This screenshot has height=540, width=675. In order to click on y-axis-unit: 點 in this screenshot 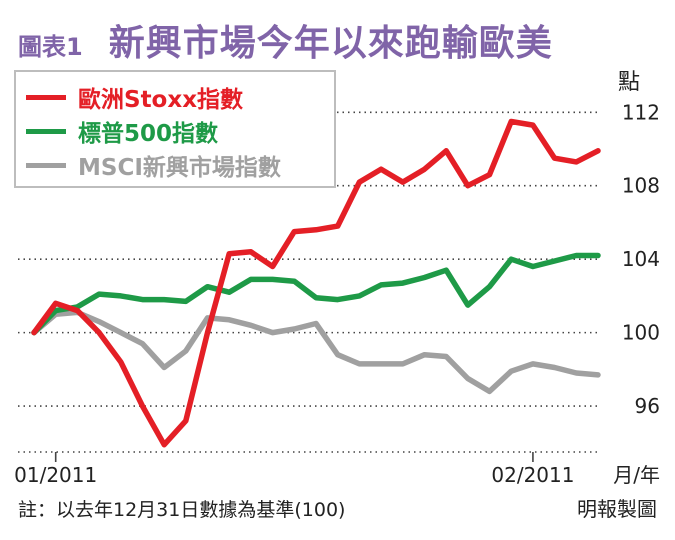, I will do `click(628, 82)`.